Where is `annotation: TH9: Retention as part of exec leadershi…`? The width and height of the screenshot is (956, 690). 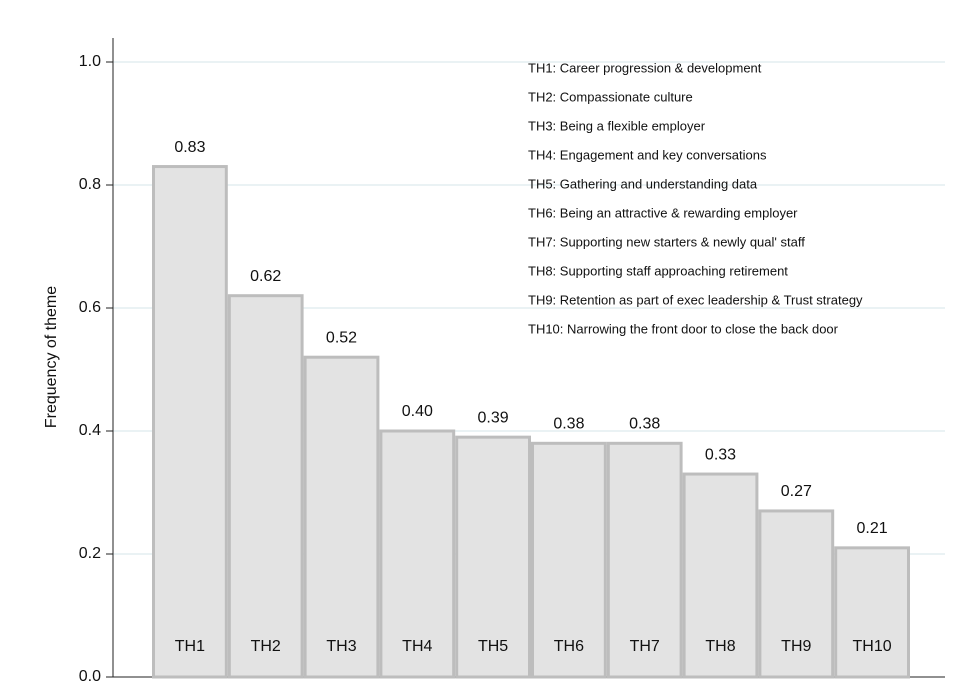 annotation: TH9: Retention as part of exec leadershi… is located at coordinates (695, 299).